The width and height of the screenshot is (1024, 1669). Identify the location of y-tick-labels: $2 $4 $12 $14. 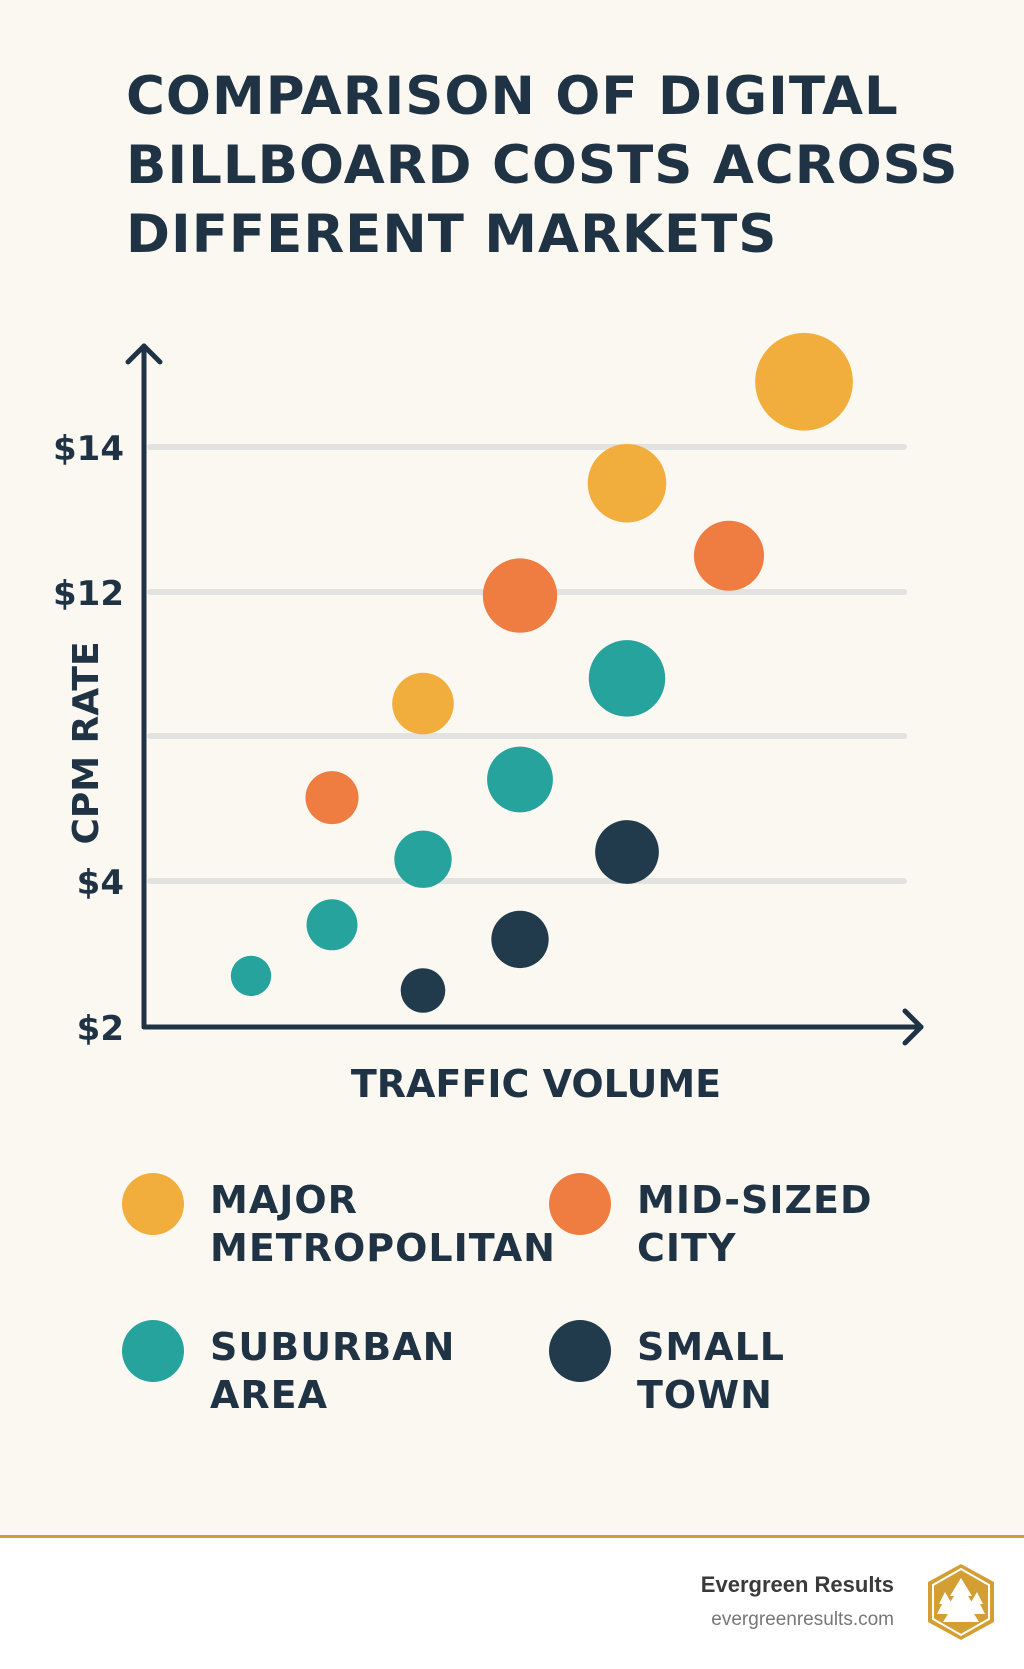
(88, 739).